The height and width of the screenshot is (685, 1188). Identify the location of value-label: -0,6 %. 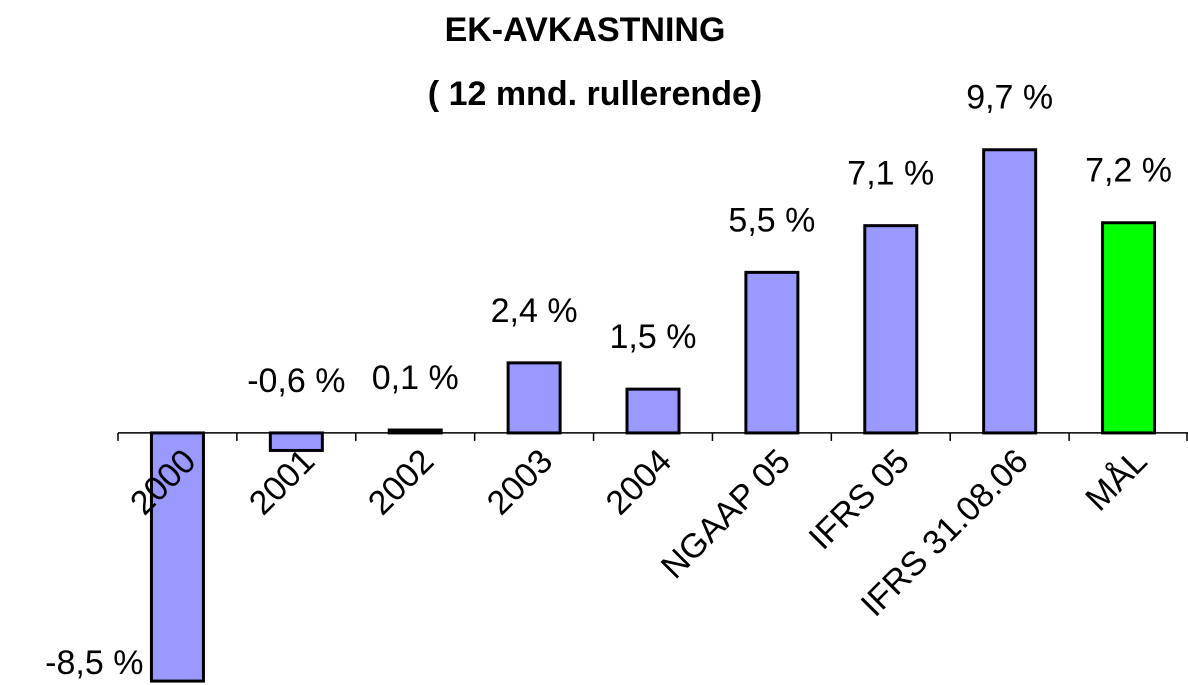
(296, 381).